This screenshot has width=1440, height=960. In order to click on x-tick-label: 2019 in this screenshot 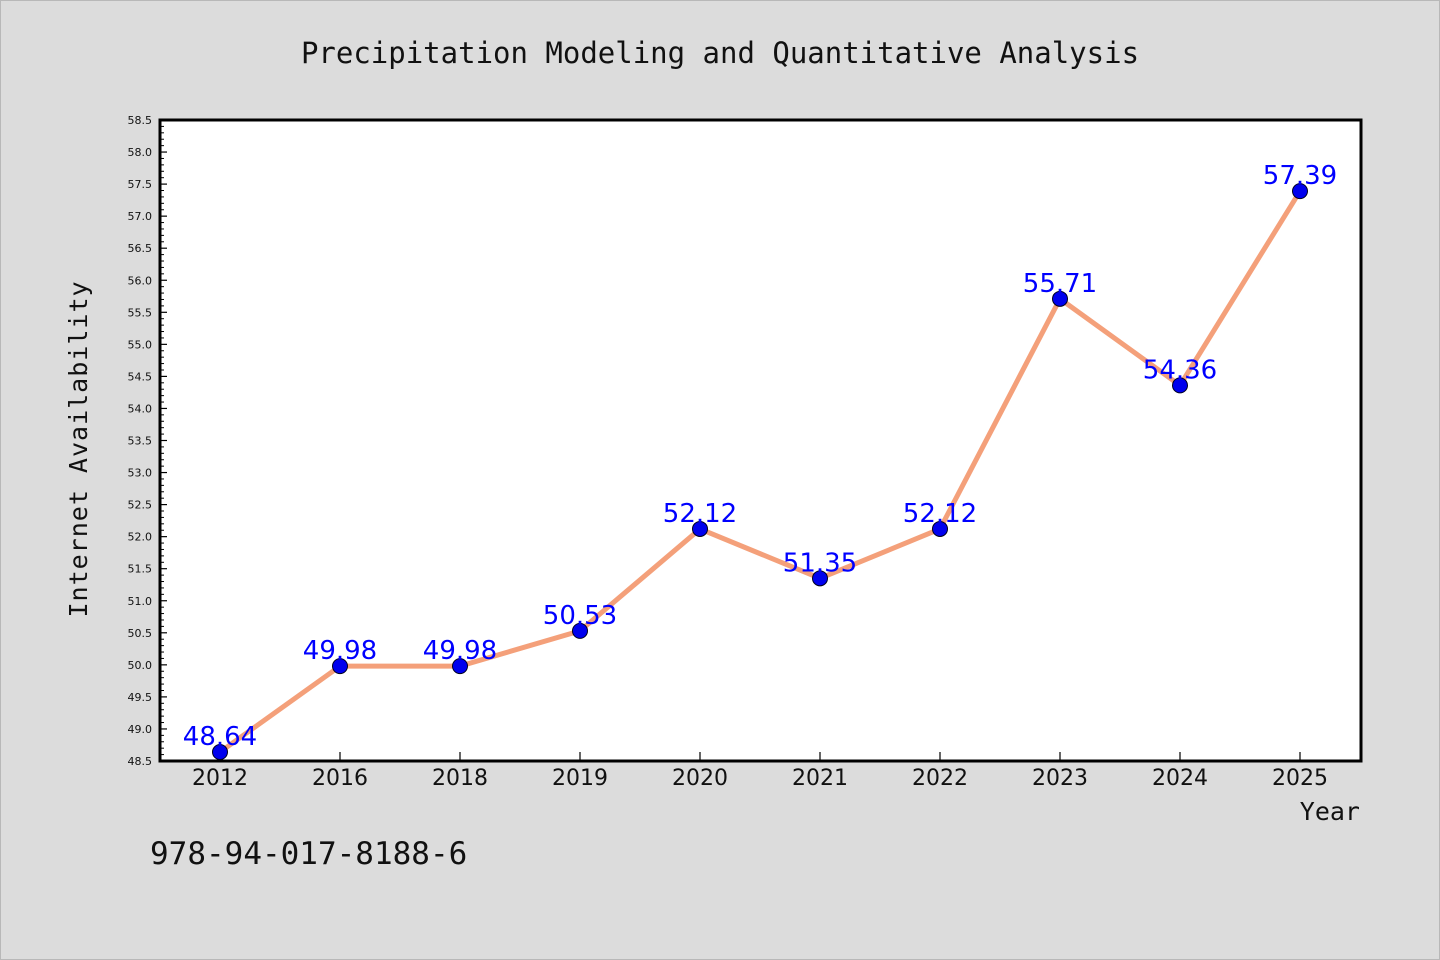, I will do `click(580, 778)`.